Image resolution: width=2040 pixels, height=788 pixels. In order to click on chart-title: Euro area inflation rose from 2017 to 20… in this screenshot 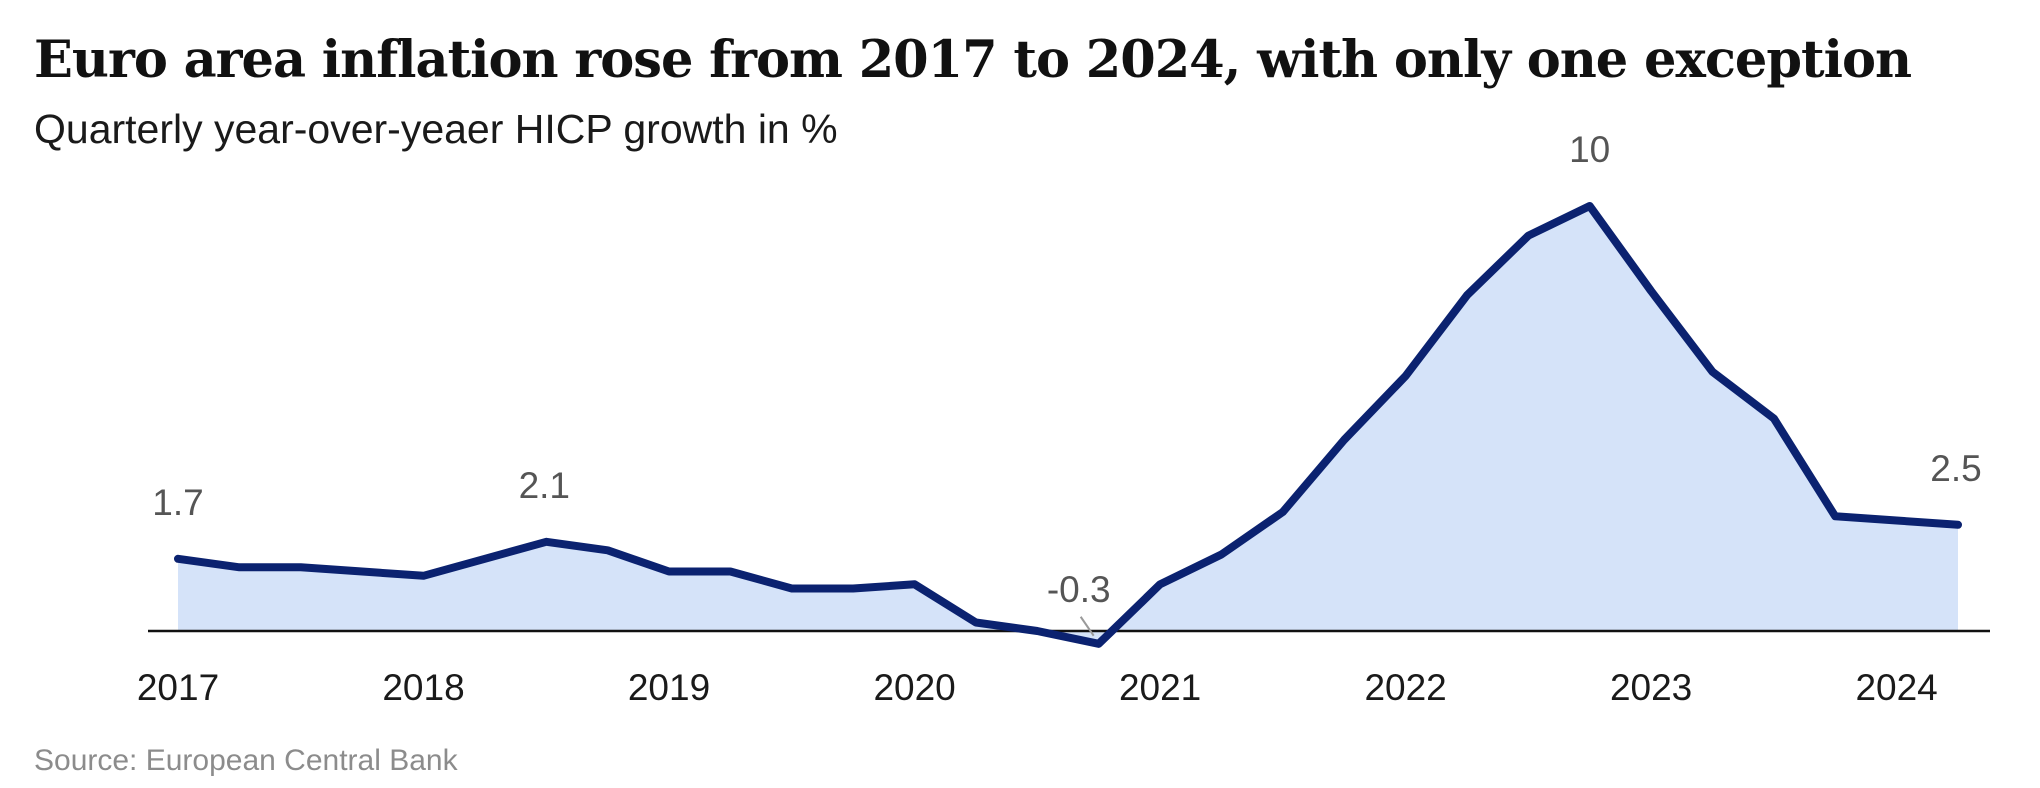, I will do `click(973, 60)`.